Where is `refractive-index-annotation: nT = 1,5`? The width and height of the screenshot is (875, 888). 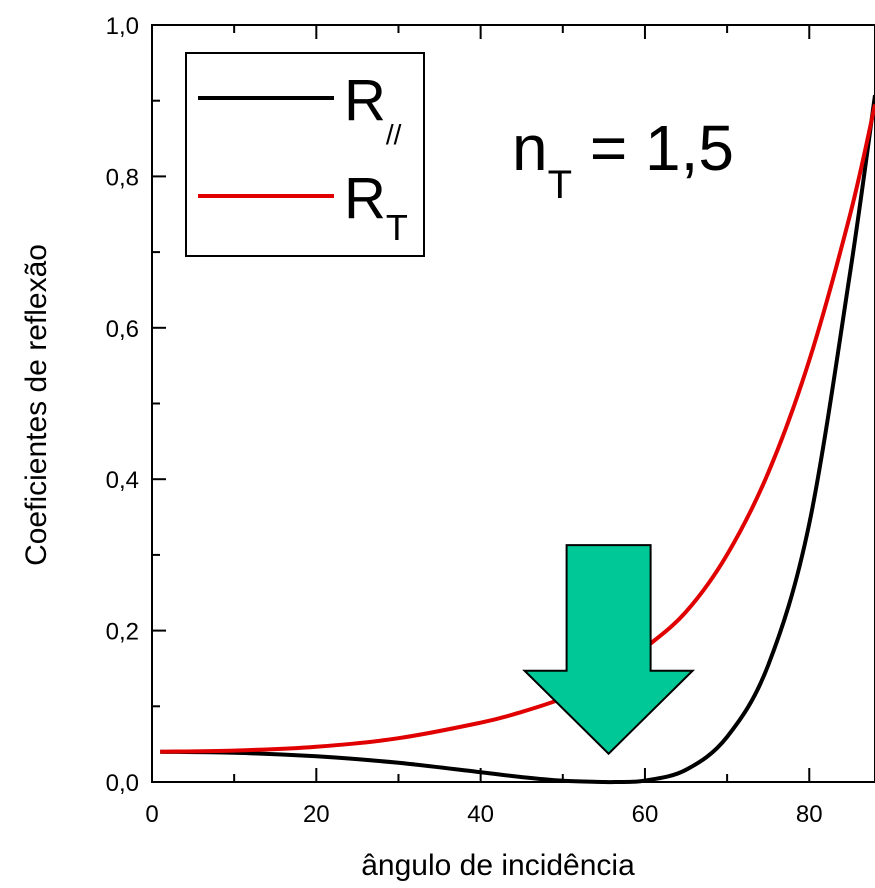 refractive-index-annotation: nT = 1,5 is located at coordinates (623, 159).